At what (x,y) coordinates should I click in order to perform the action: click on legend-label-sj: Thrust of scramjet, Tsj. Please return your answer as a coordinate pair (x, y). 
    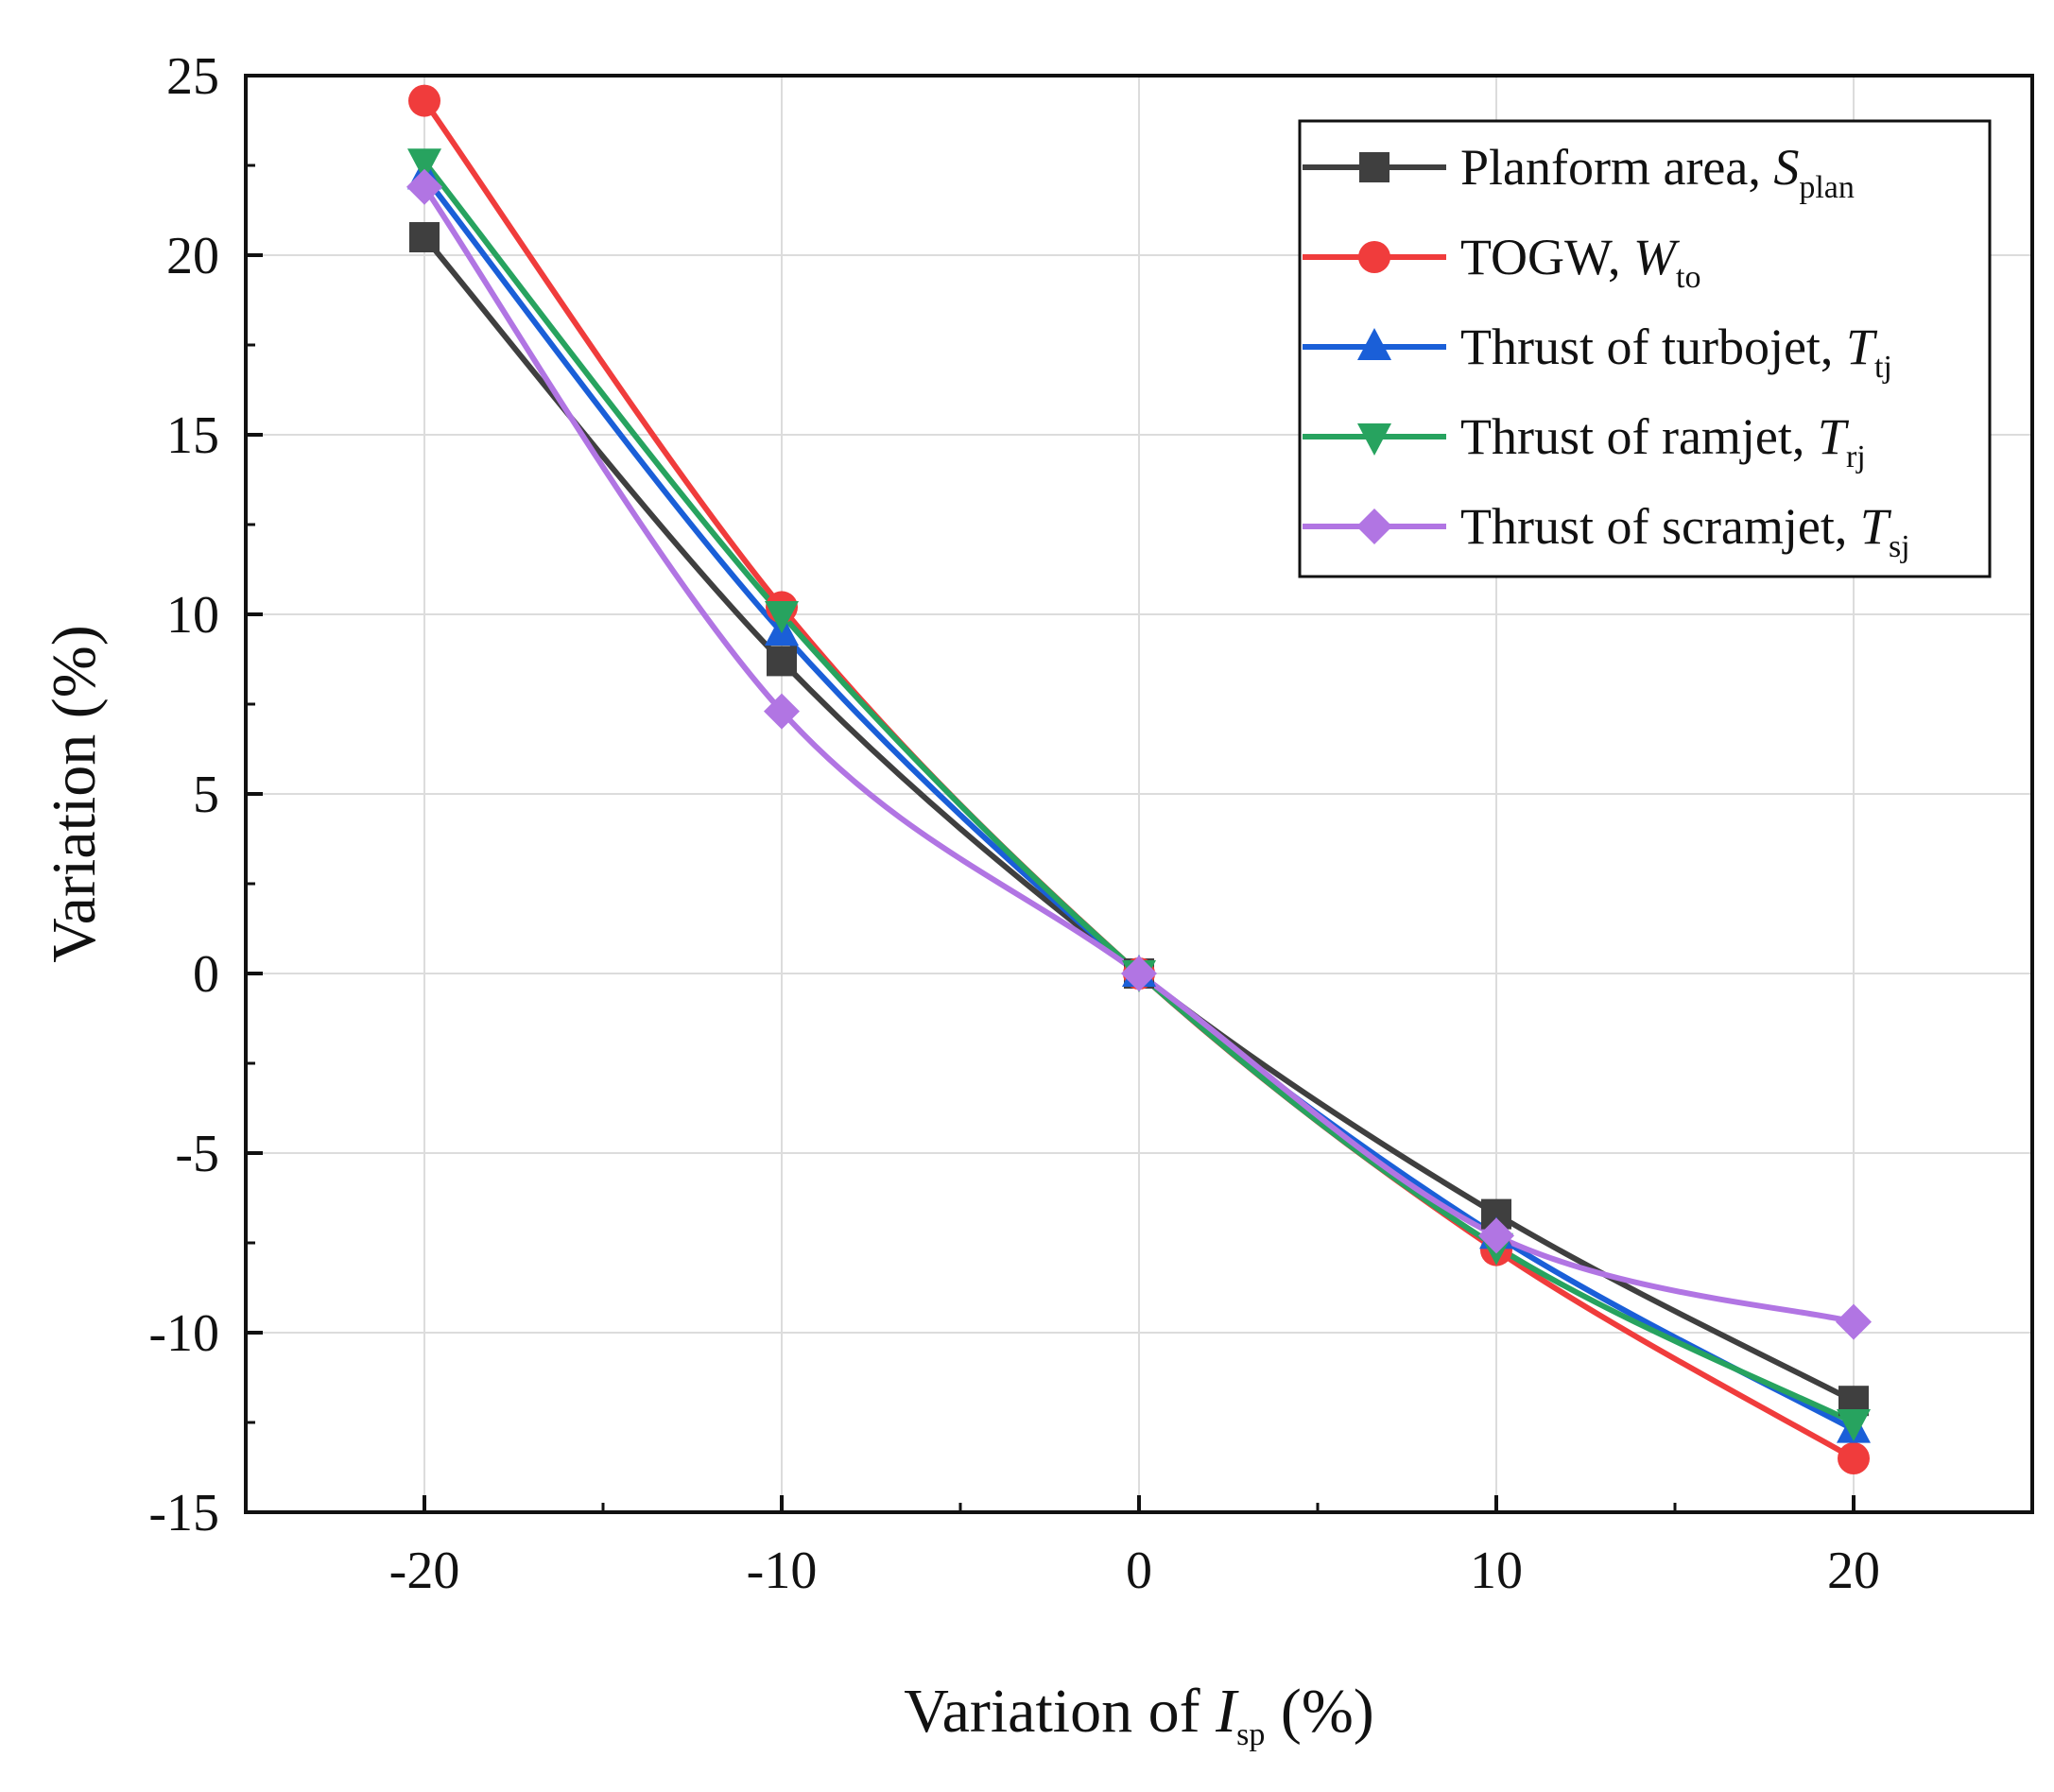
    Looking at the image, I should click on (1685, 531).